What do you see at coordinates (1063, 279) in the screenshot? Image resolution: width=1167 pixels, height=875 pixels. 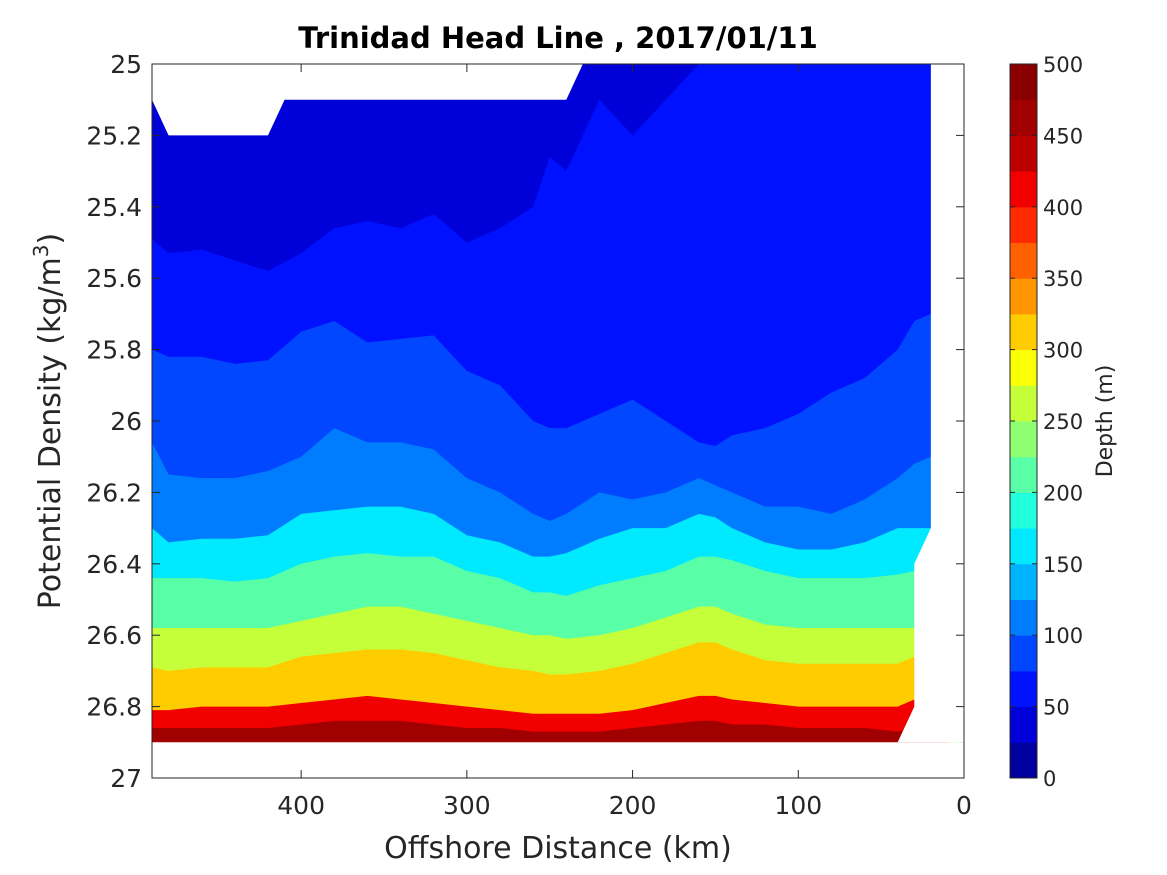 I see `colorbar-tick-label: 350` at bounding box center [1063, 279].